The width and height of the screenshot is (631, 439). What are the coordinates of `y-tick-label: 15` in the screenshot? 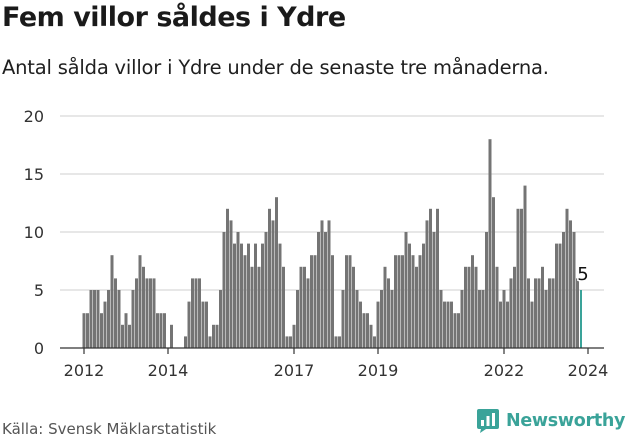 It's located at (34, 174).